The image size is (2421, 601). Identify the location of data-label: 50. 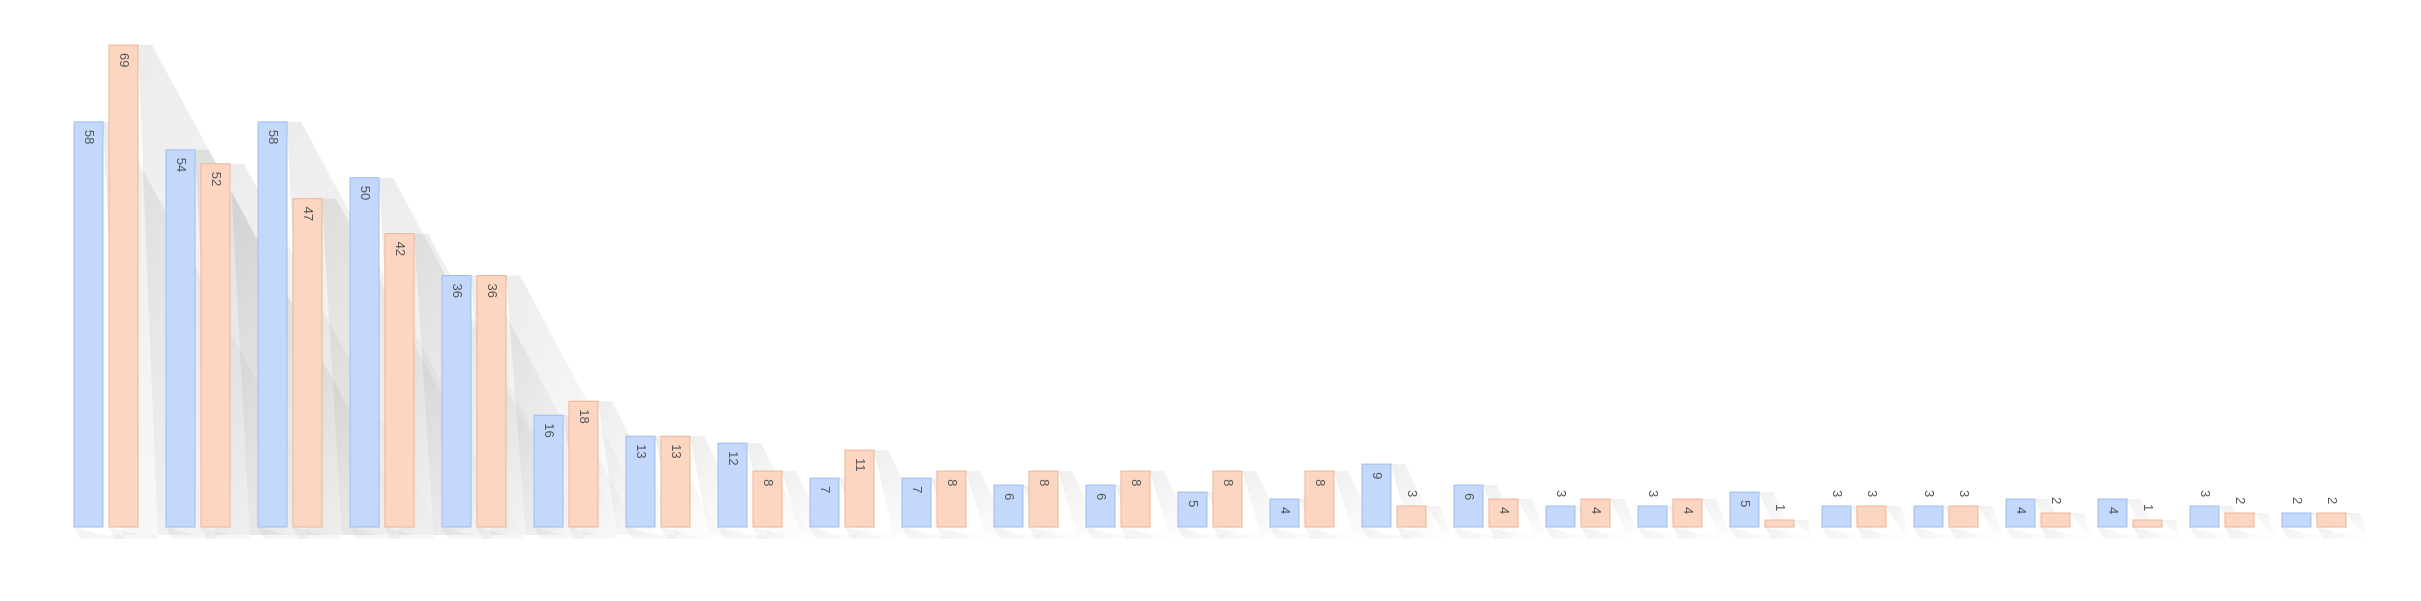
(365, 193).